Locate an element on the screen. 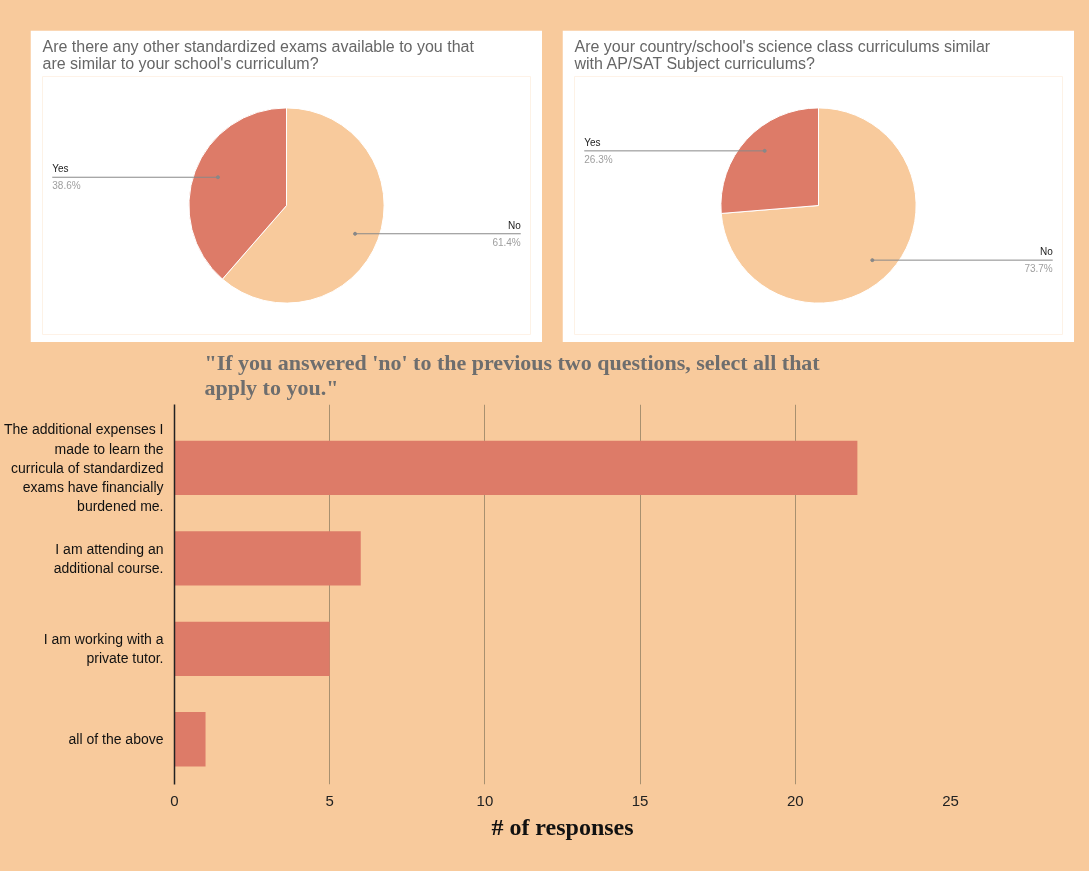  chart-title: Are there any other standardized exams available to you that are similar to your school's curriculum? is located at coordinates (258, 54).